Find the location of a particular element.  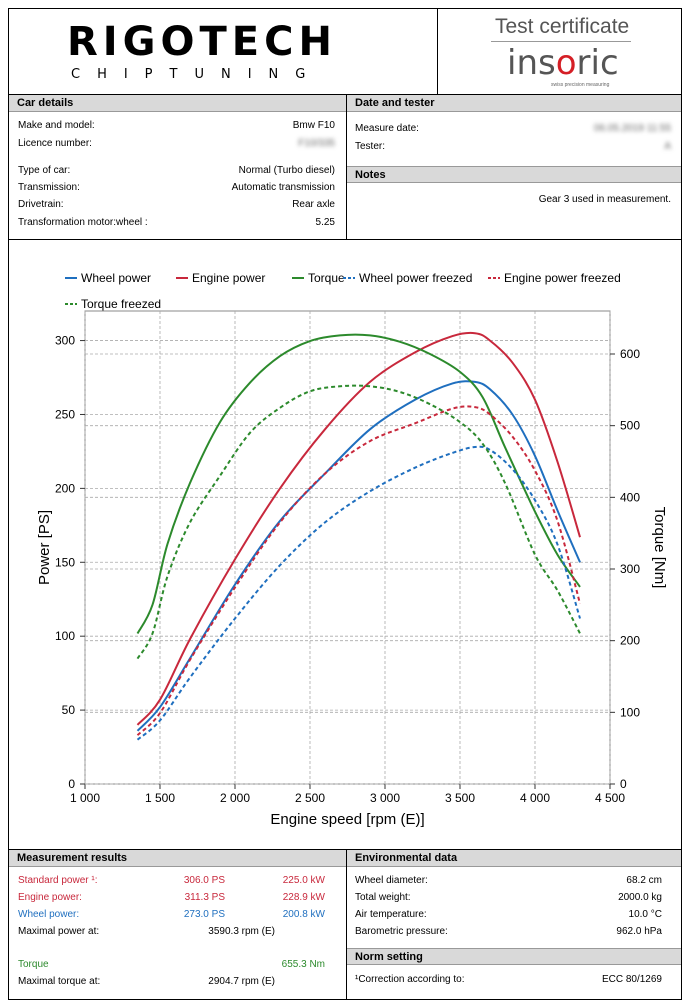

legend-label: Torque is located at coordinates (326, 278).